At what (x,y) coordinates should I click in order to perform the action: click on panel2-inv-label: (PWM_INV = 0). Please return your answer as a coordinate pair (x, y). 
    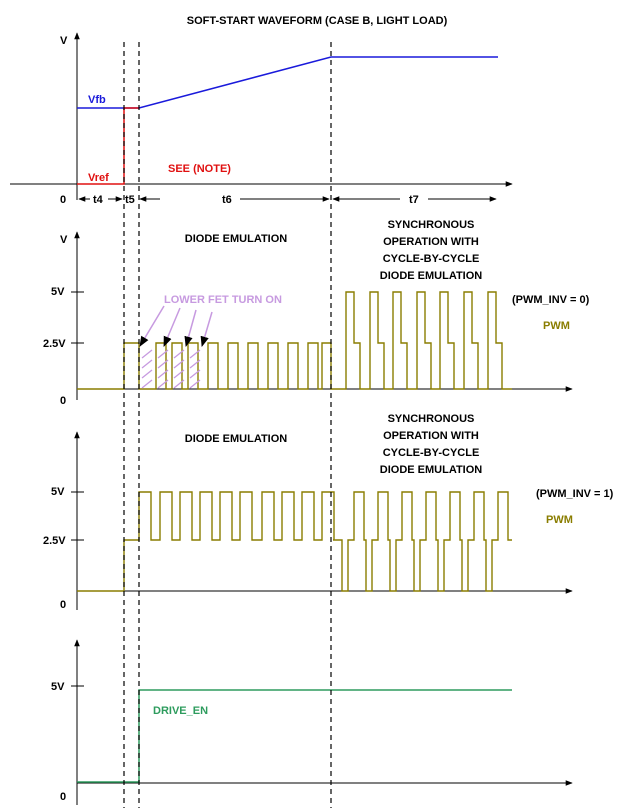
    Looking at the image, I should click on (551, 300).